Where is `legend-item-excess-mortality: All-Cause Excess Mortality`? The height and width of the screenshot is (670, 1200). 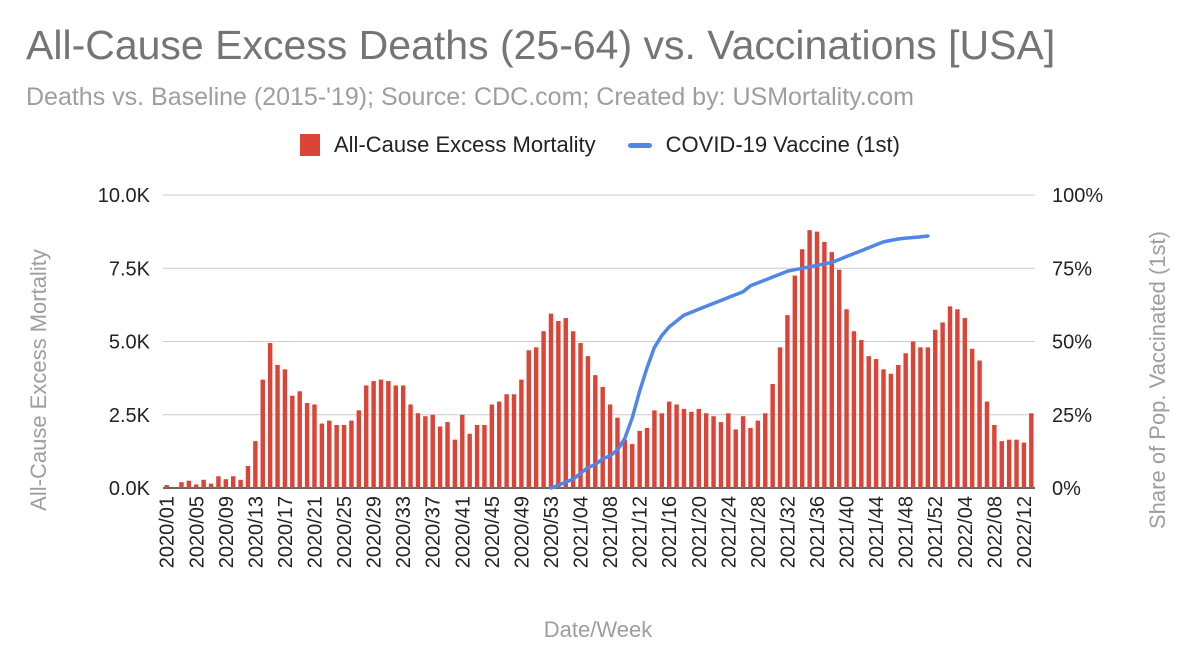 legend-item-excess-mortality: All-Cause Excess Mortality is located at coordinates (448, 145).